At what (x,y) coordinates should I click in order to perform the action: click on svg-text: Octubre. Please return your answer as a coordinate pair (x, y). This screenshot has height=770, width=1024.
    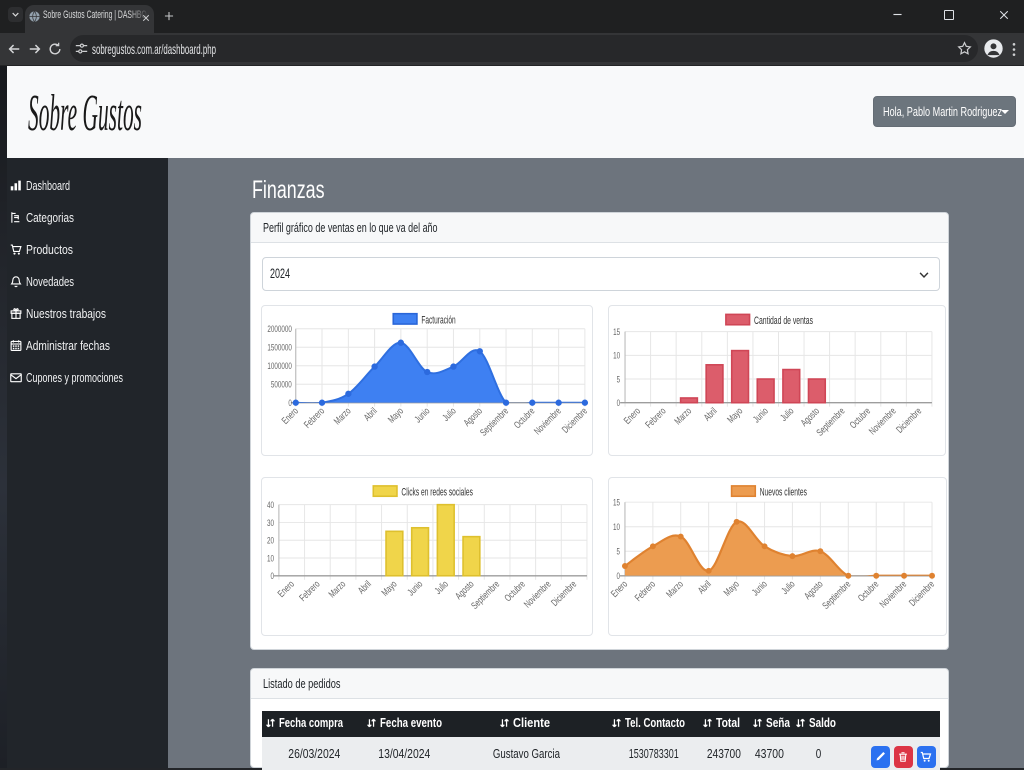
    Looking at the image, I should click on (868, 591).